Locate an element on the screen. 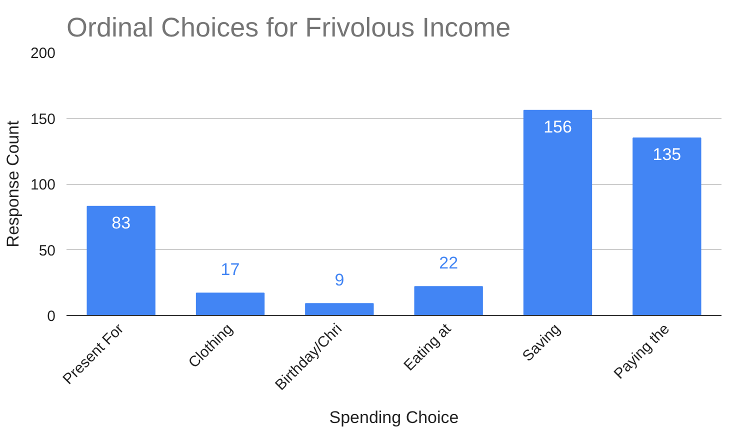 The height and width of the screenshot is (429, 731). x-axis-title: Spending Choice is located at coordinates (394, 417).